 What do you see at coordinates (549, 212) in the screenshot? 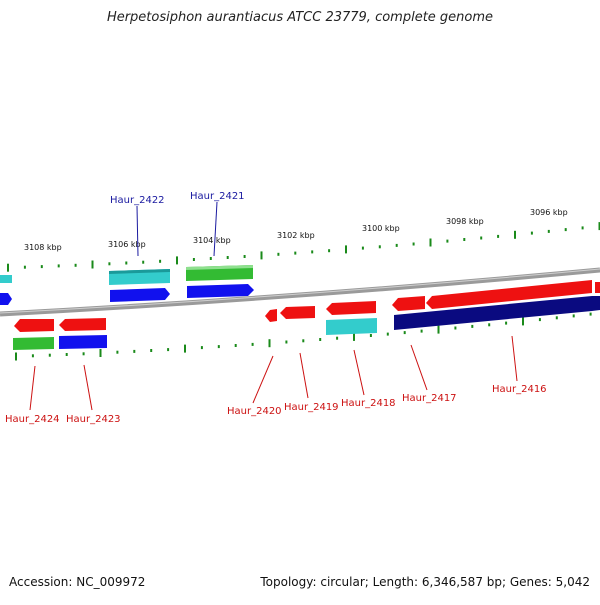
I see `scale-label: 3096 kbp` at bounding box center [549, 212].